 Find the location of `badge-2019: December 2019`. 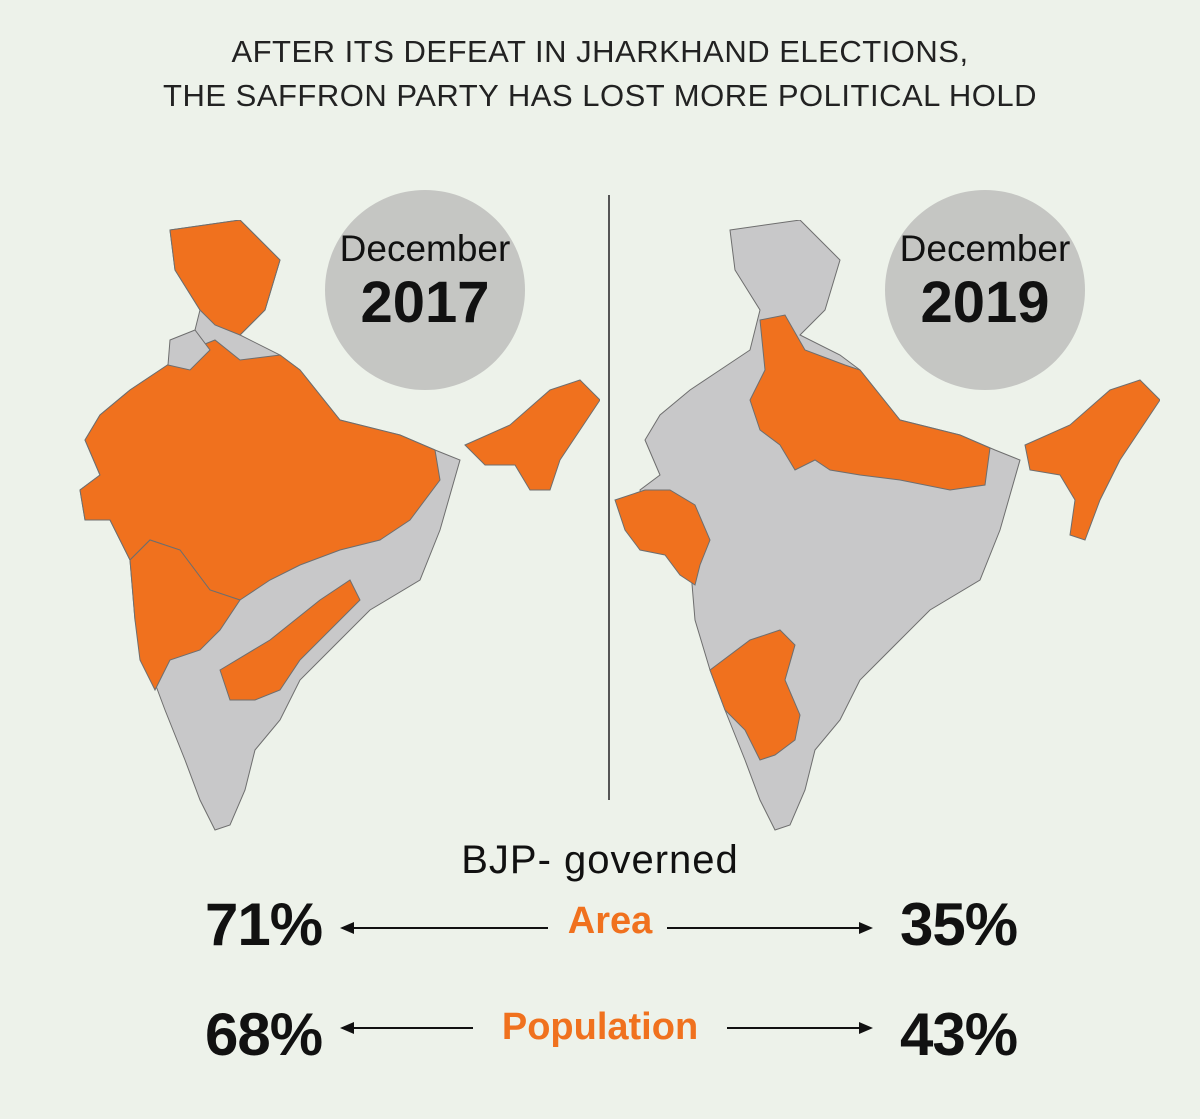

badge-2019: December 2019 is located at coordinates (985, 290).